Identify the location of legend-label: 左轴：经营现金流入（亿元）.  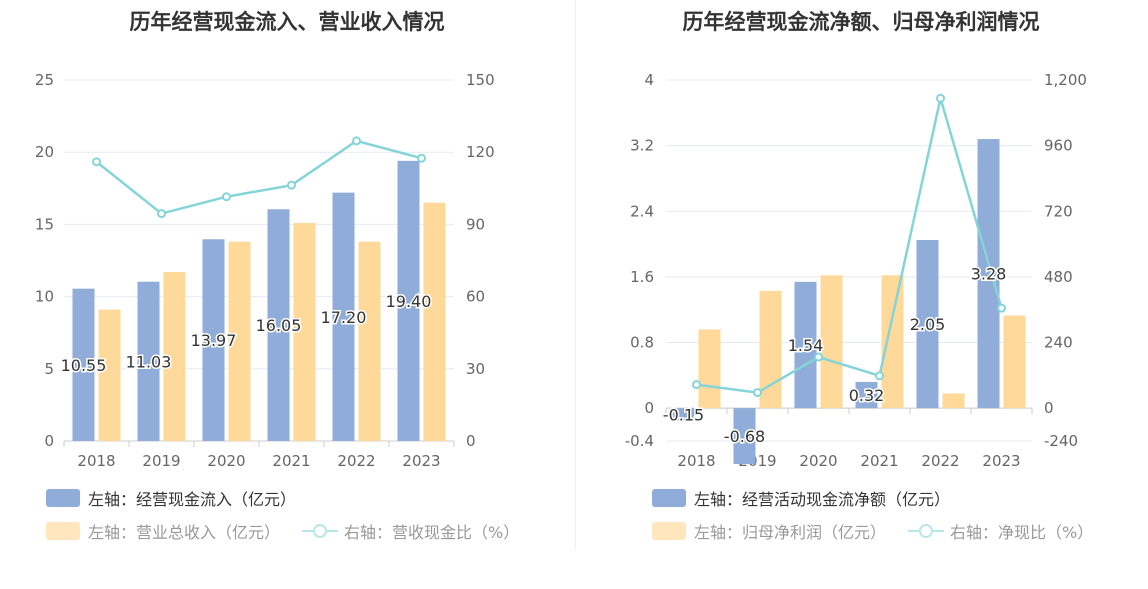
(192, 499).